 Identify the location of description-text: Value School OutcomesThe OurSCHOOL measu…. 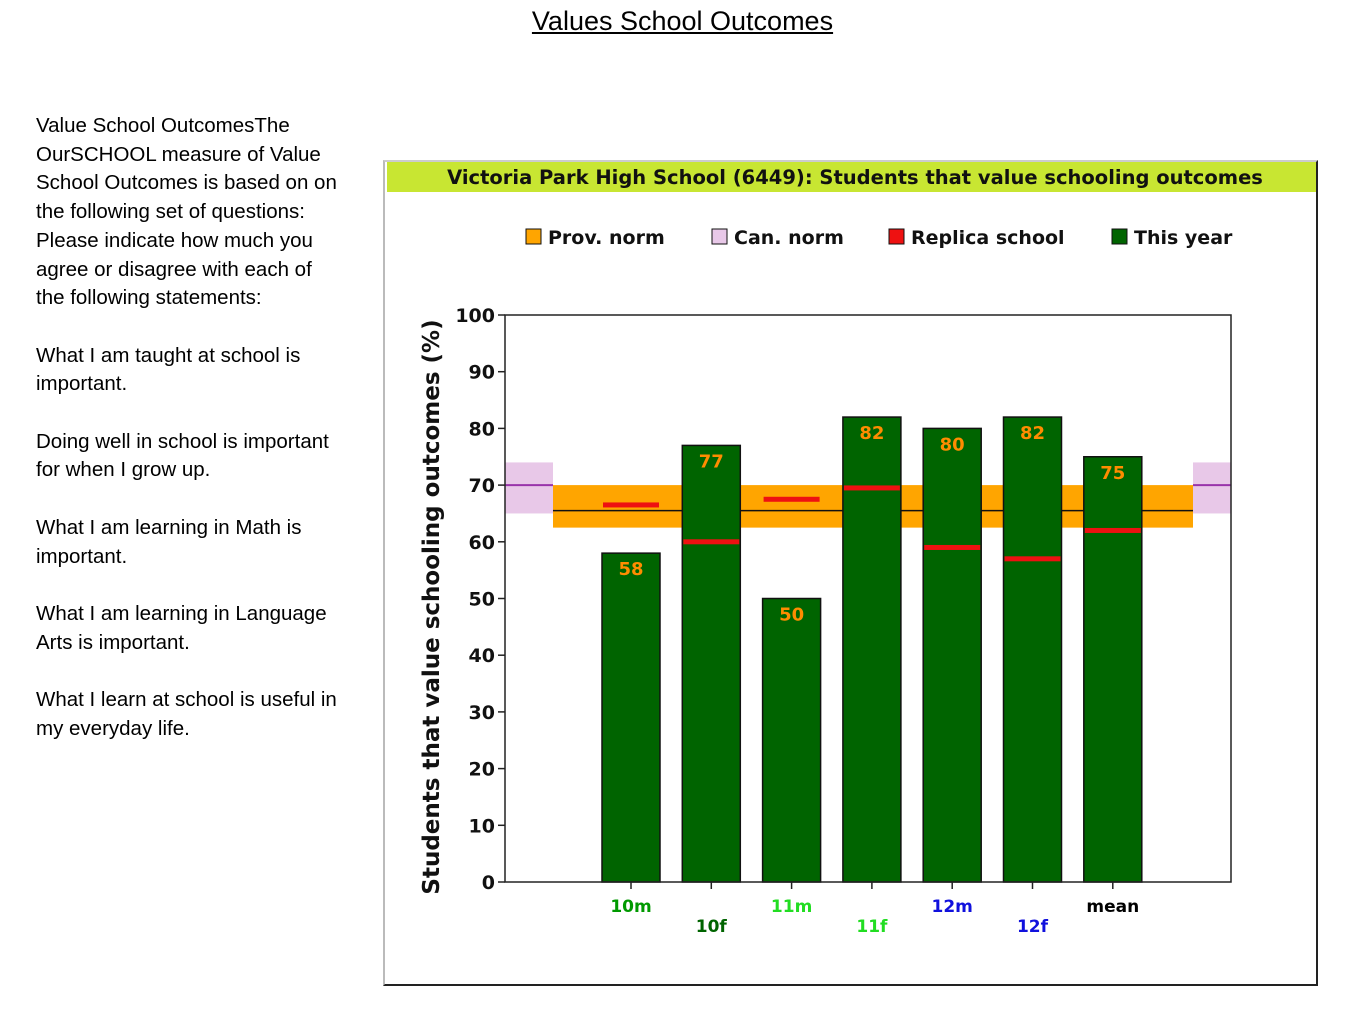
(189, 442).